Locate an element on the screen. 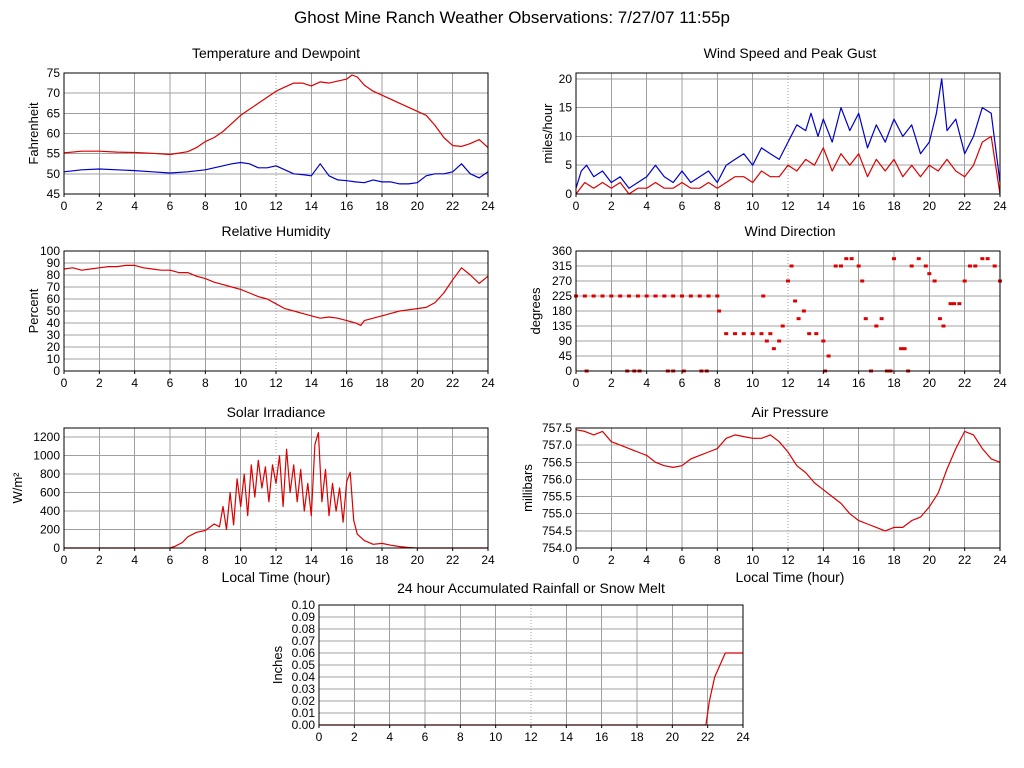 This screenshot has height=768, width=1024. solar-x-tick-label: 22 is located at coordinates (453, 560).